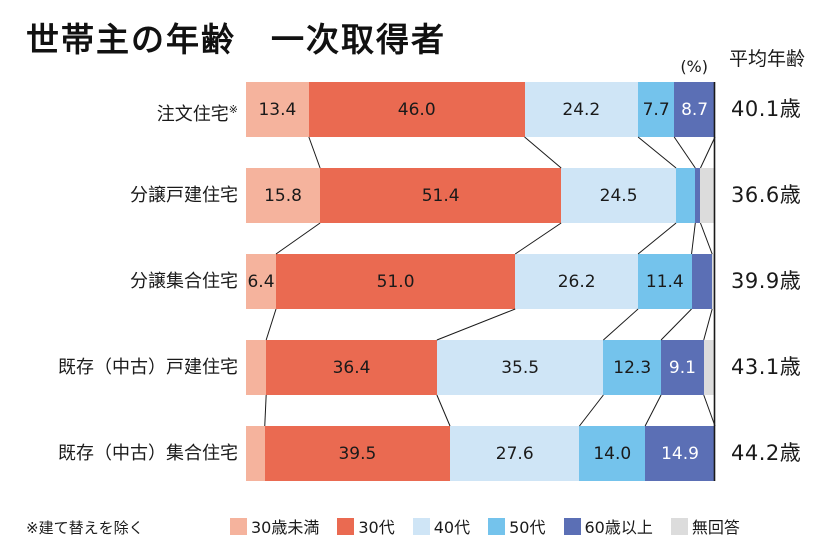 This screenshot has height=556, width=834. What do you see at coordinates (452, 527) in the screenshot?
I see `legend-label: 40代` at bounding box center [452, 527].